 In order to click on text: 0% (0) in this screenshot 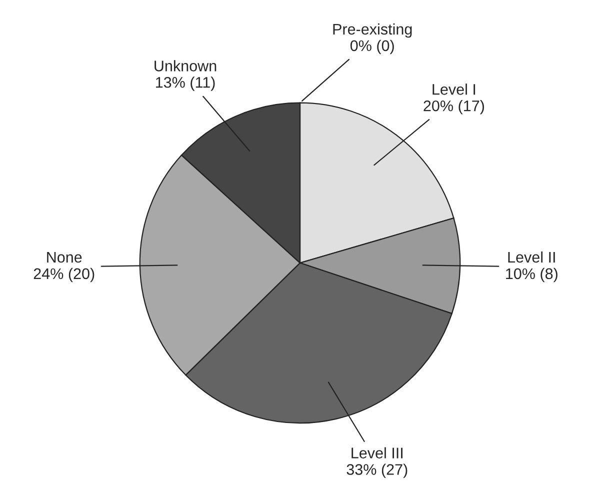, I will do `click(372, 47)`.